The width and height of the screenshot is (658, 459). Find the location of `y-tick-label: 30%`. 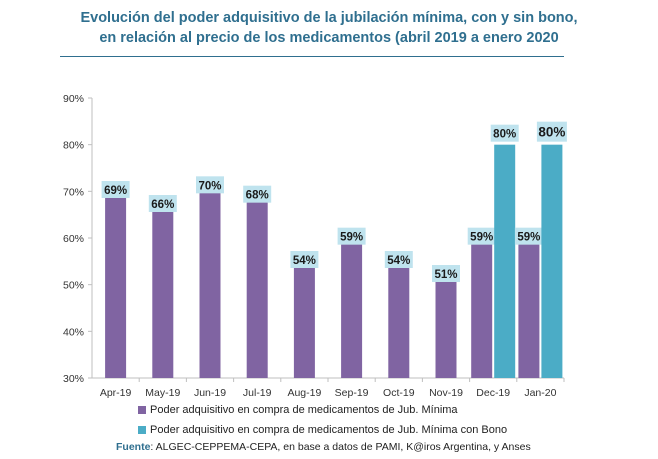

y-tick-label: 30% is located at coordinates (73, 379).